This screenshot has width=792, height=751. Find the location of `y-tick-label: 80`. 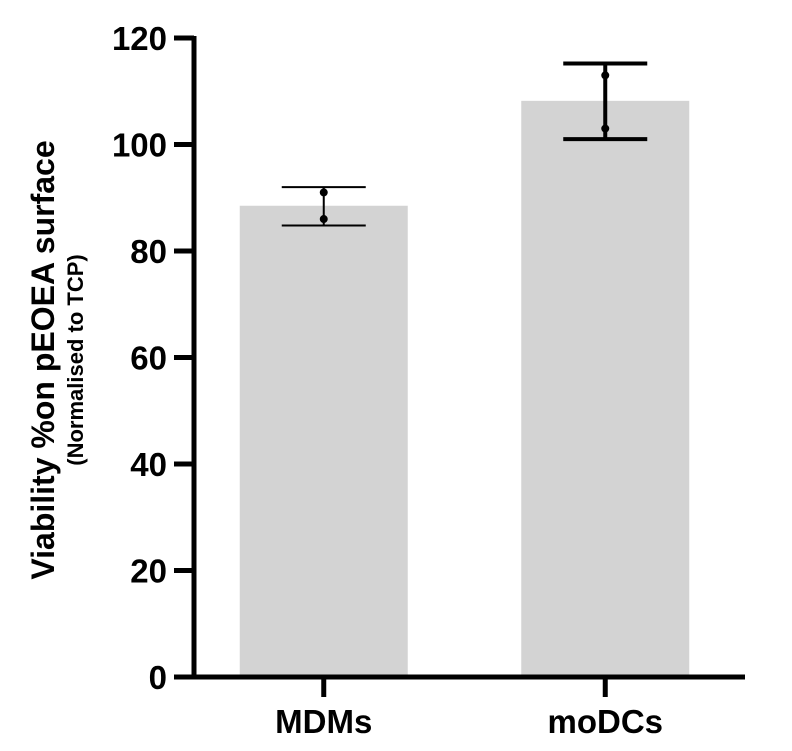

y-tick-label: 80 is located at coordinates (148, 251).